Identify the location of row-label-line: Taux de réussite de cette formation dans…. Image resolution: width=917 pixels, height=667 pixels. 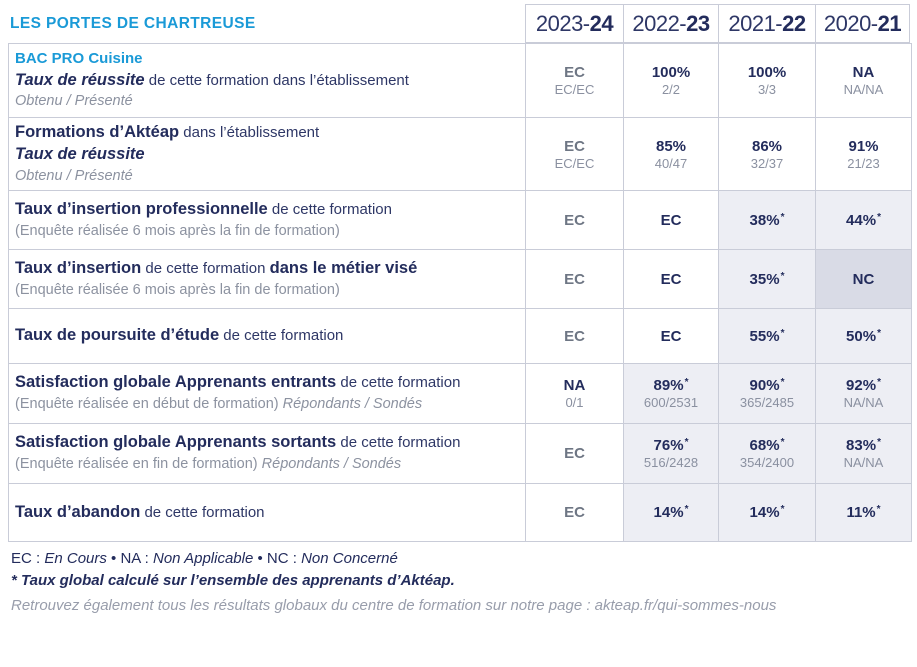
(265, 81).